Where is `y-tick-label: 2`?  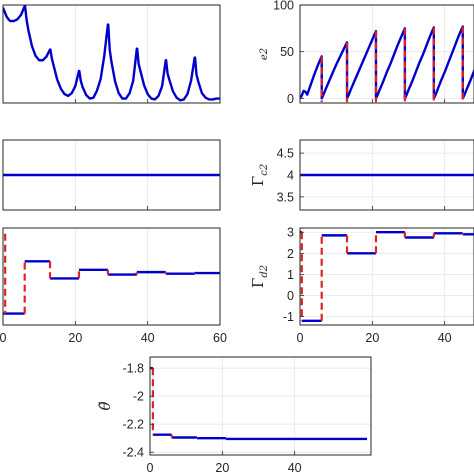
y-tick-label: 2 is located at coordinates (290, 254).